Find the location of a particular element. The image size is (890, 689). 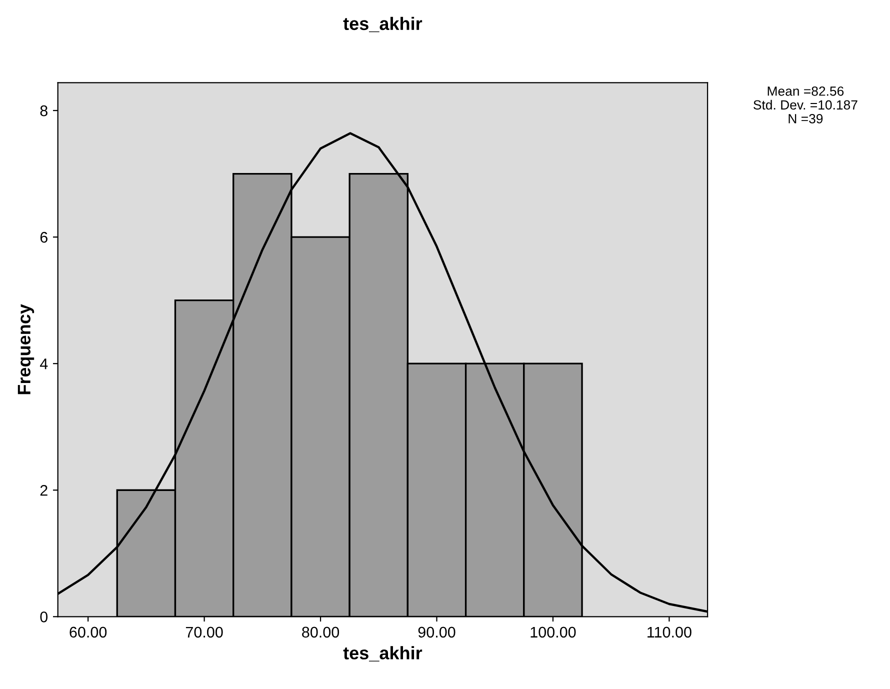

chart-title: tes_akhir is located at coordinates (382, 24).